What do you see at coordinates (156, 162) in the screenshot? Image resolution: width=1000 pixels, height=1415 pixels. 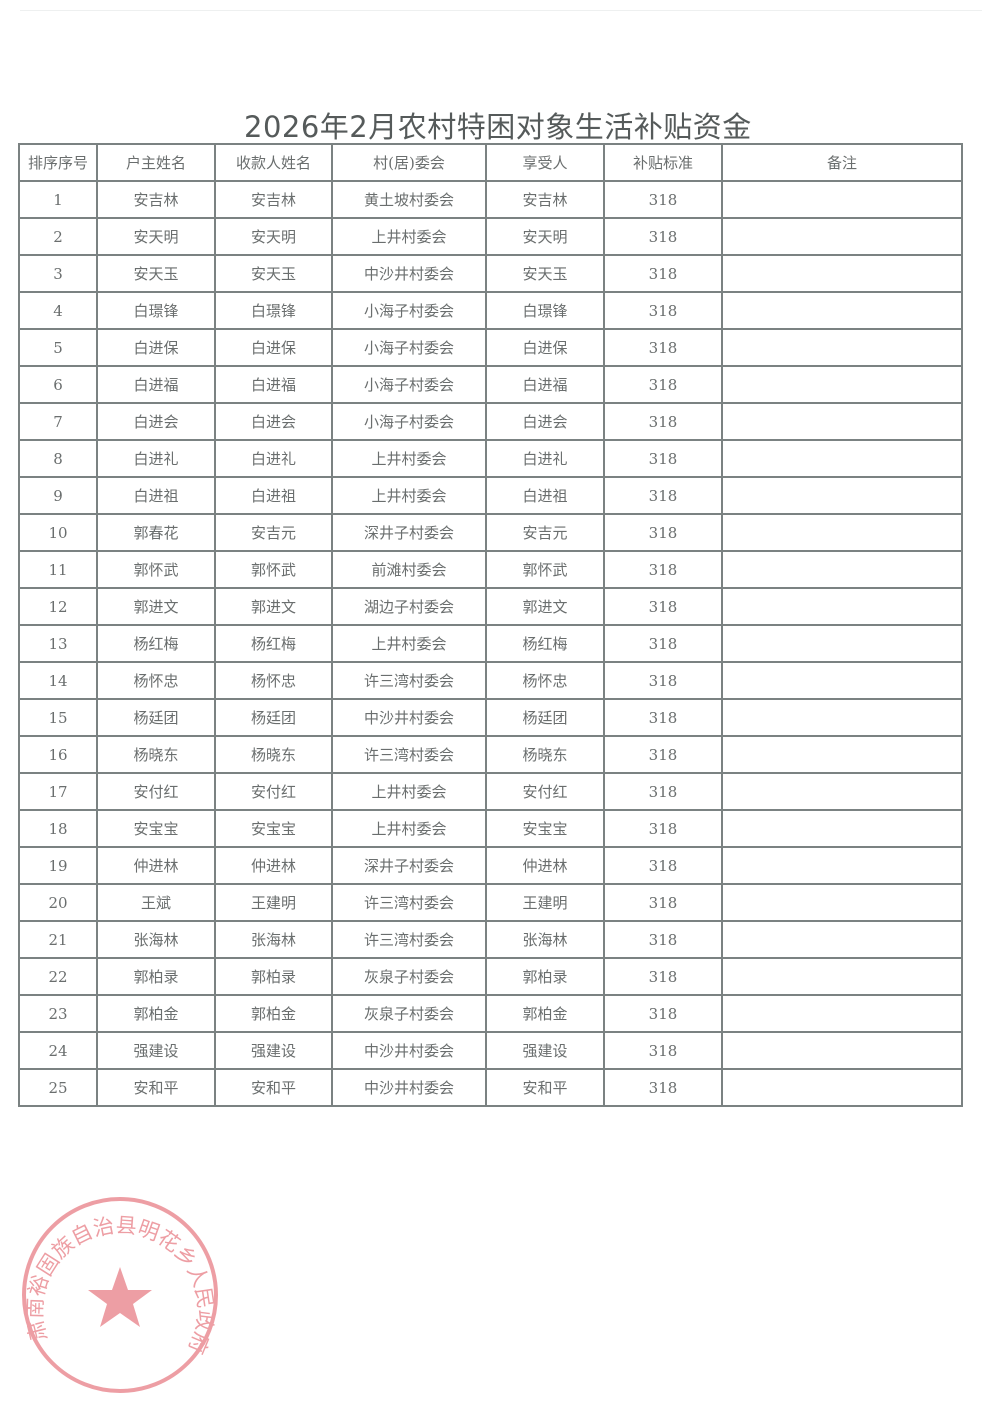 I see `column-header: 户主姓名` at bounding box center [156, 162].